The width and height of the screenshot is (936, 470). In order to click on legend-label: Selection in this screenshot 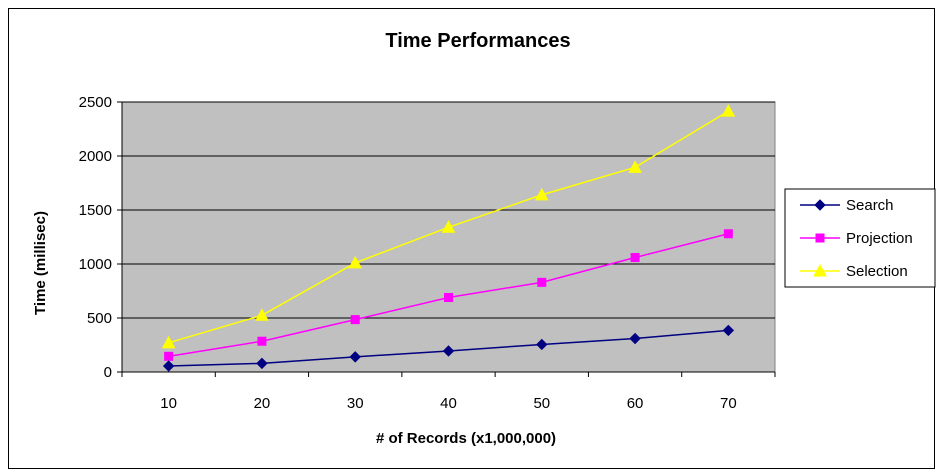, I will do `click(877, 271)`.